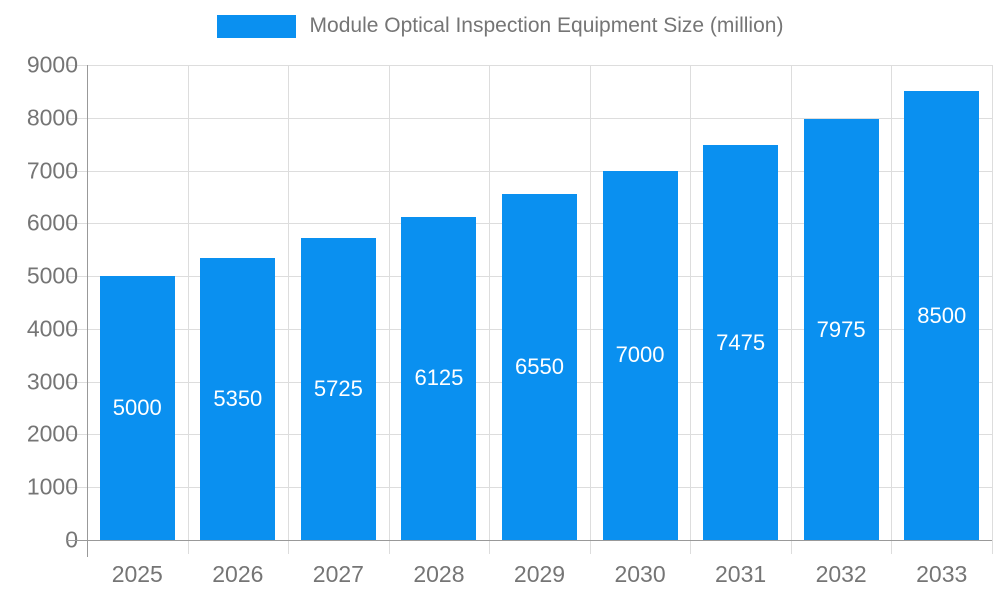 The width and height of the screenshot is (1000, 600). I want to click on bar-2032, so click(841, 329).